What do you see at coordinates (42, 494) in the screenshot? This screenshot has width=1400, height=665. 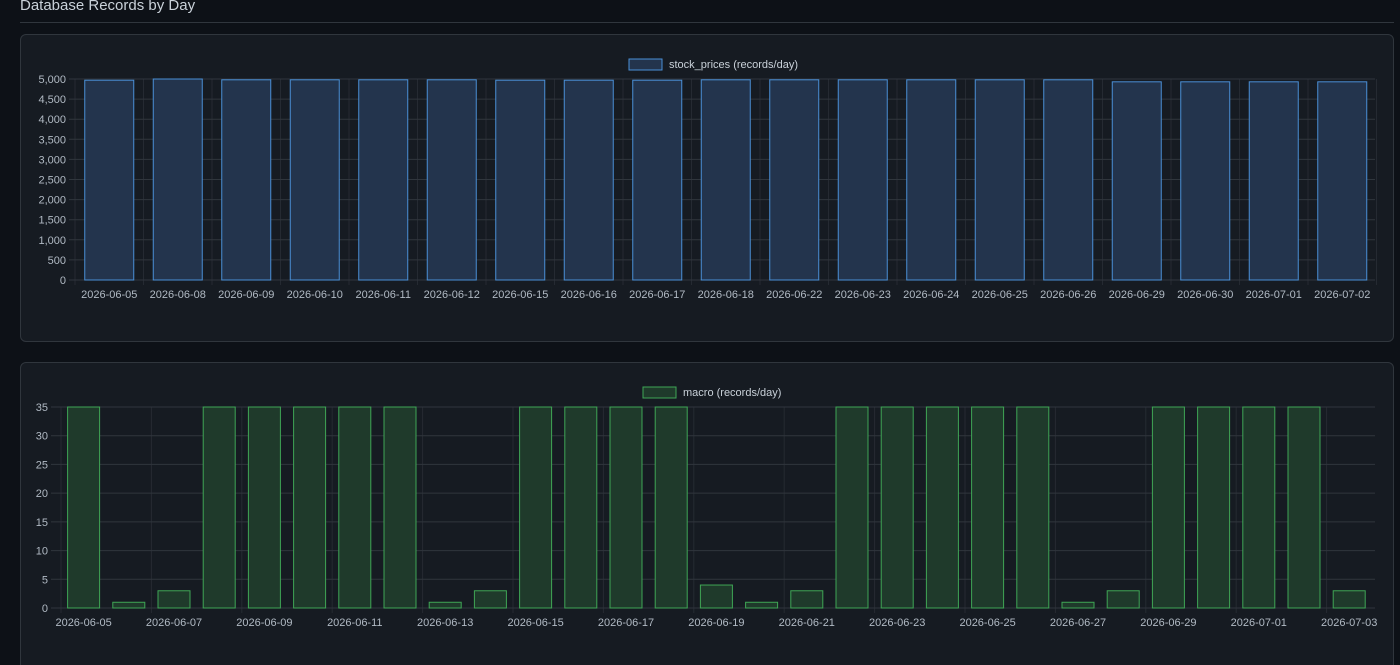 I see `y-tick-label: 20` at bounding box center [42, 494].